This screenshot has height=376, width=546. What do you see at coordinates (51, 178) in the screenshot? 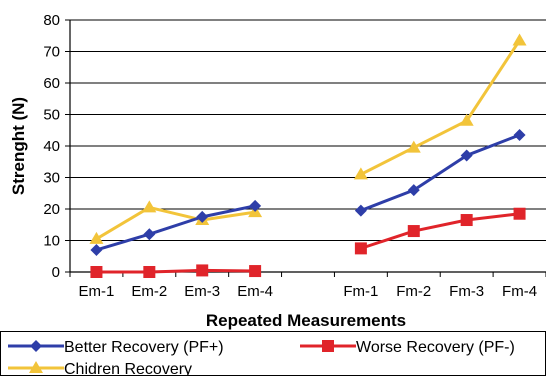
I see `y-tick-label: 30` at bounding box center [51, 178].